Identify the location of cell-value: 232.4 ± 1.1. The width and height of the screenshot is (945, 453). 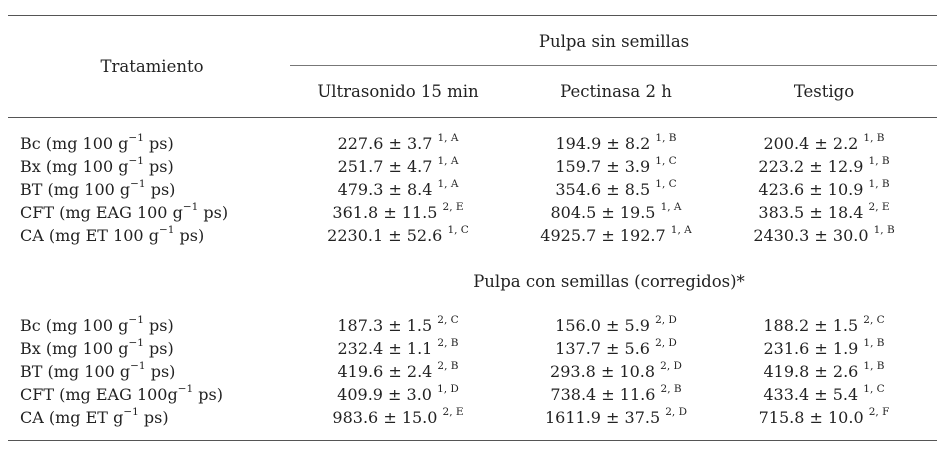
(385, 348).